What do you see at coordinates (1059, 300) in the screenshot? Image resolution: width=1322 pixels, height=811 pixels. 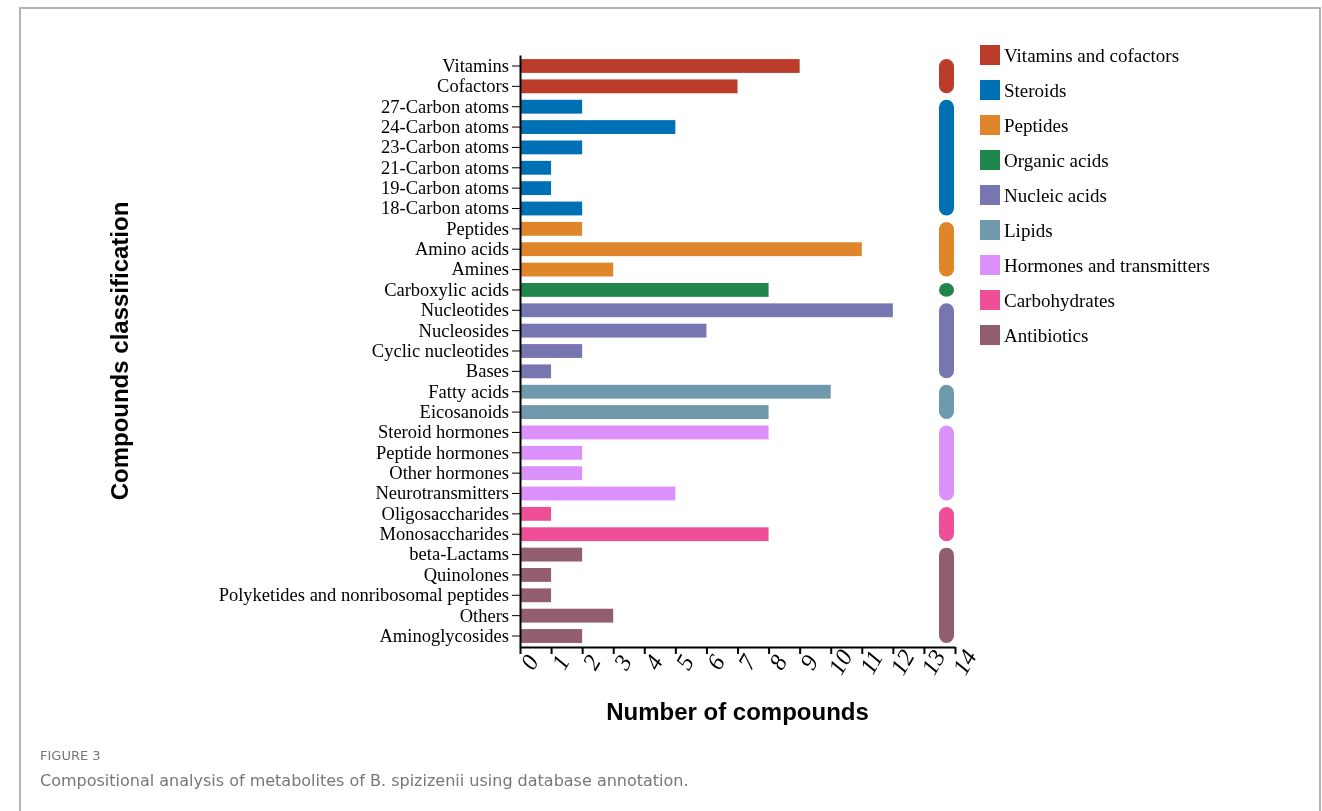 I see `legend-label: Carbohydrates` at bounding box center [1059, 300].